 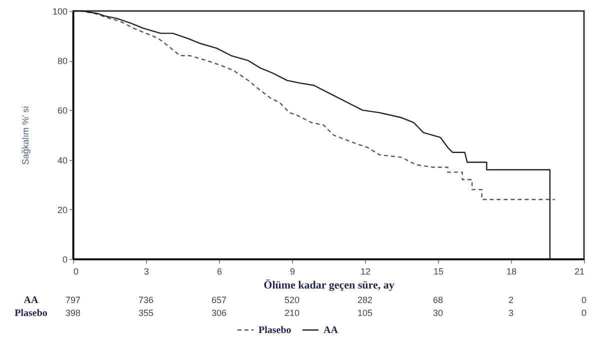 What do you see at coordinates (511, 313) in the screenshot?
I see `text: 3` at bounding box center [511, 313].